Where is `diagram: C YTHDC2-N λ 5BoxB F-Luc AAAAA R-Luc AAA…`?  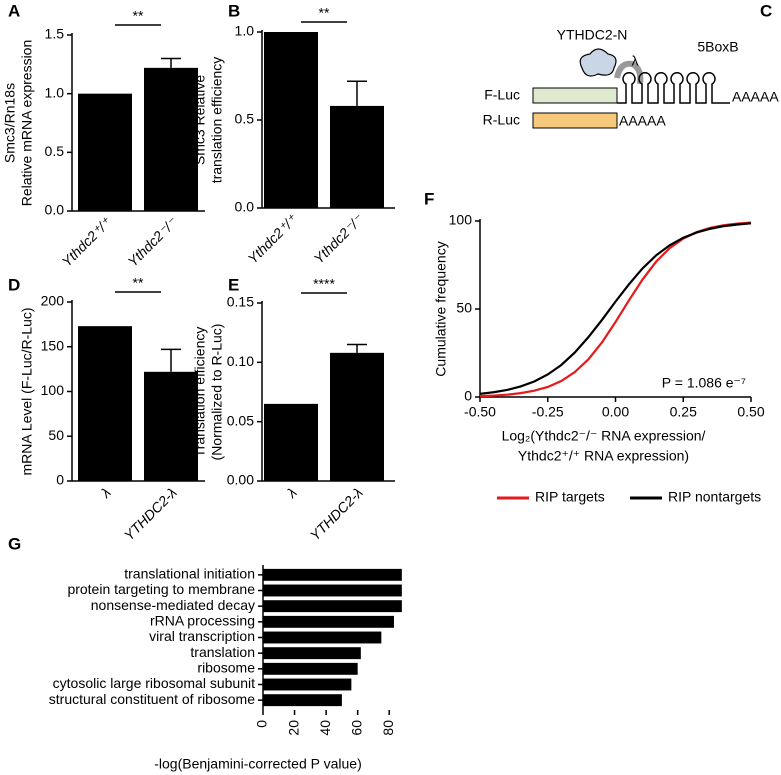
diagram: C YTHDC2-N λ 5BoxB F-Luc AAAAA R-Luc AAA… is located at coordinates (631, 64).